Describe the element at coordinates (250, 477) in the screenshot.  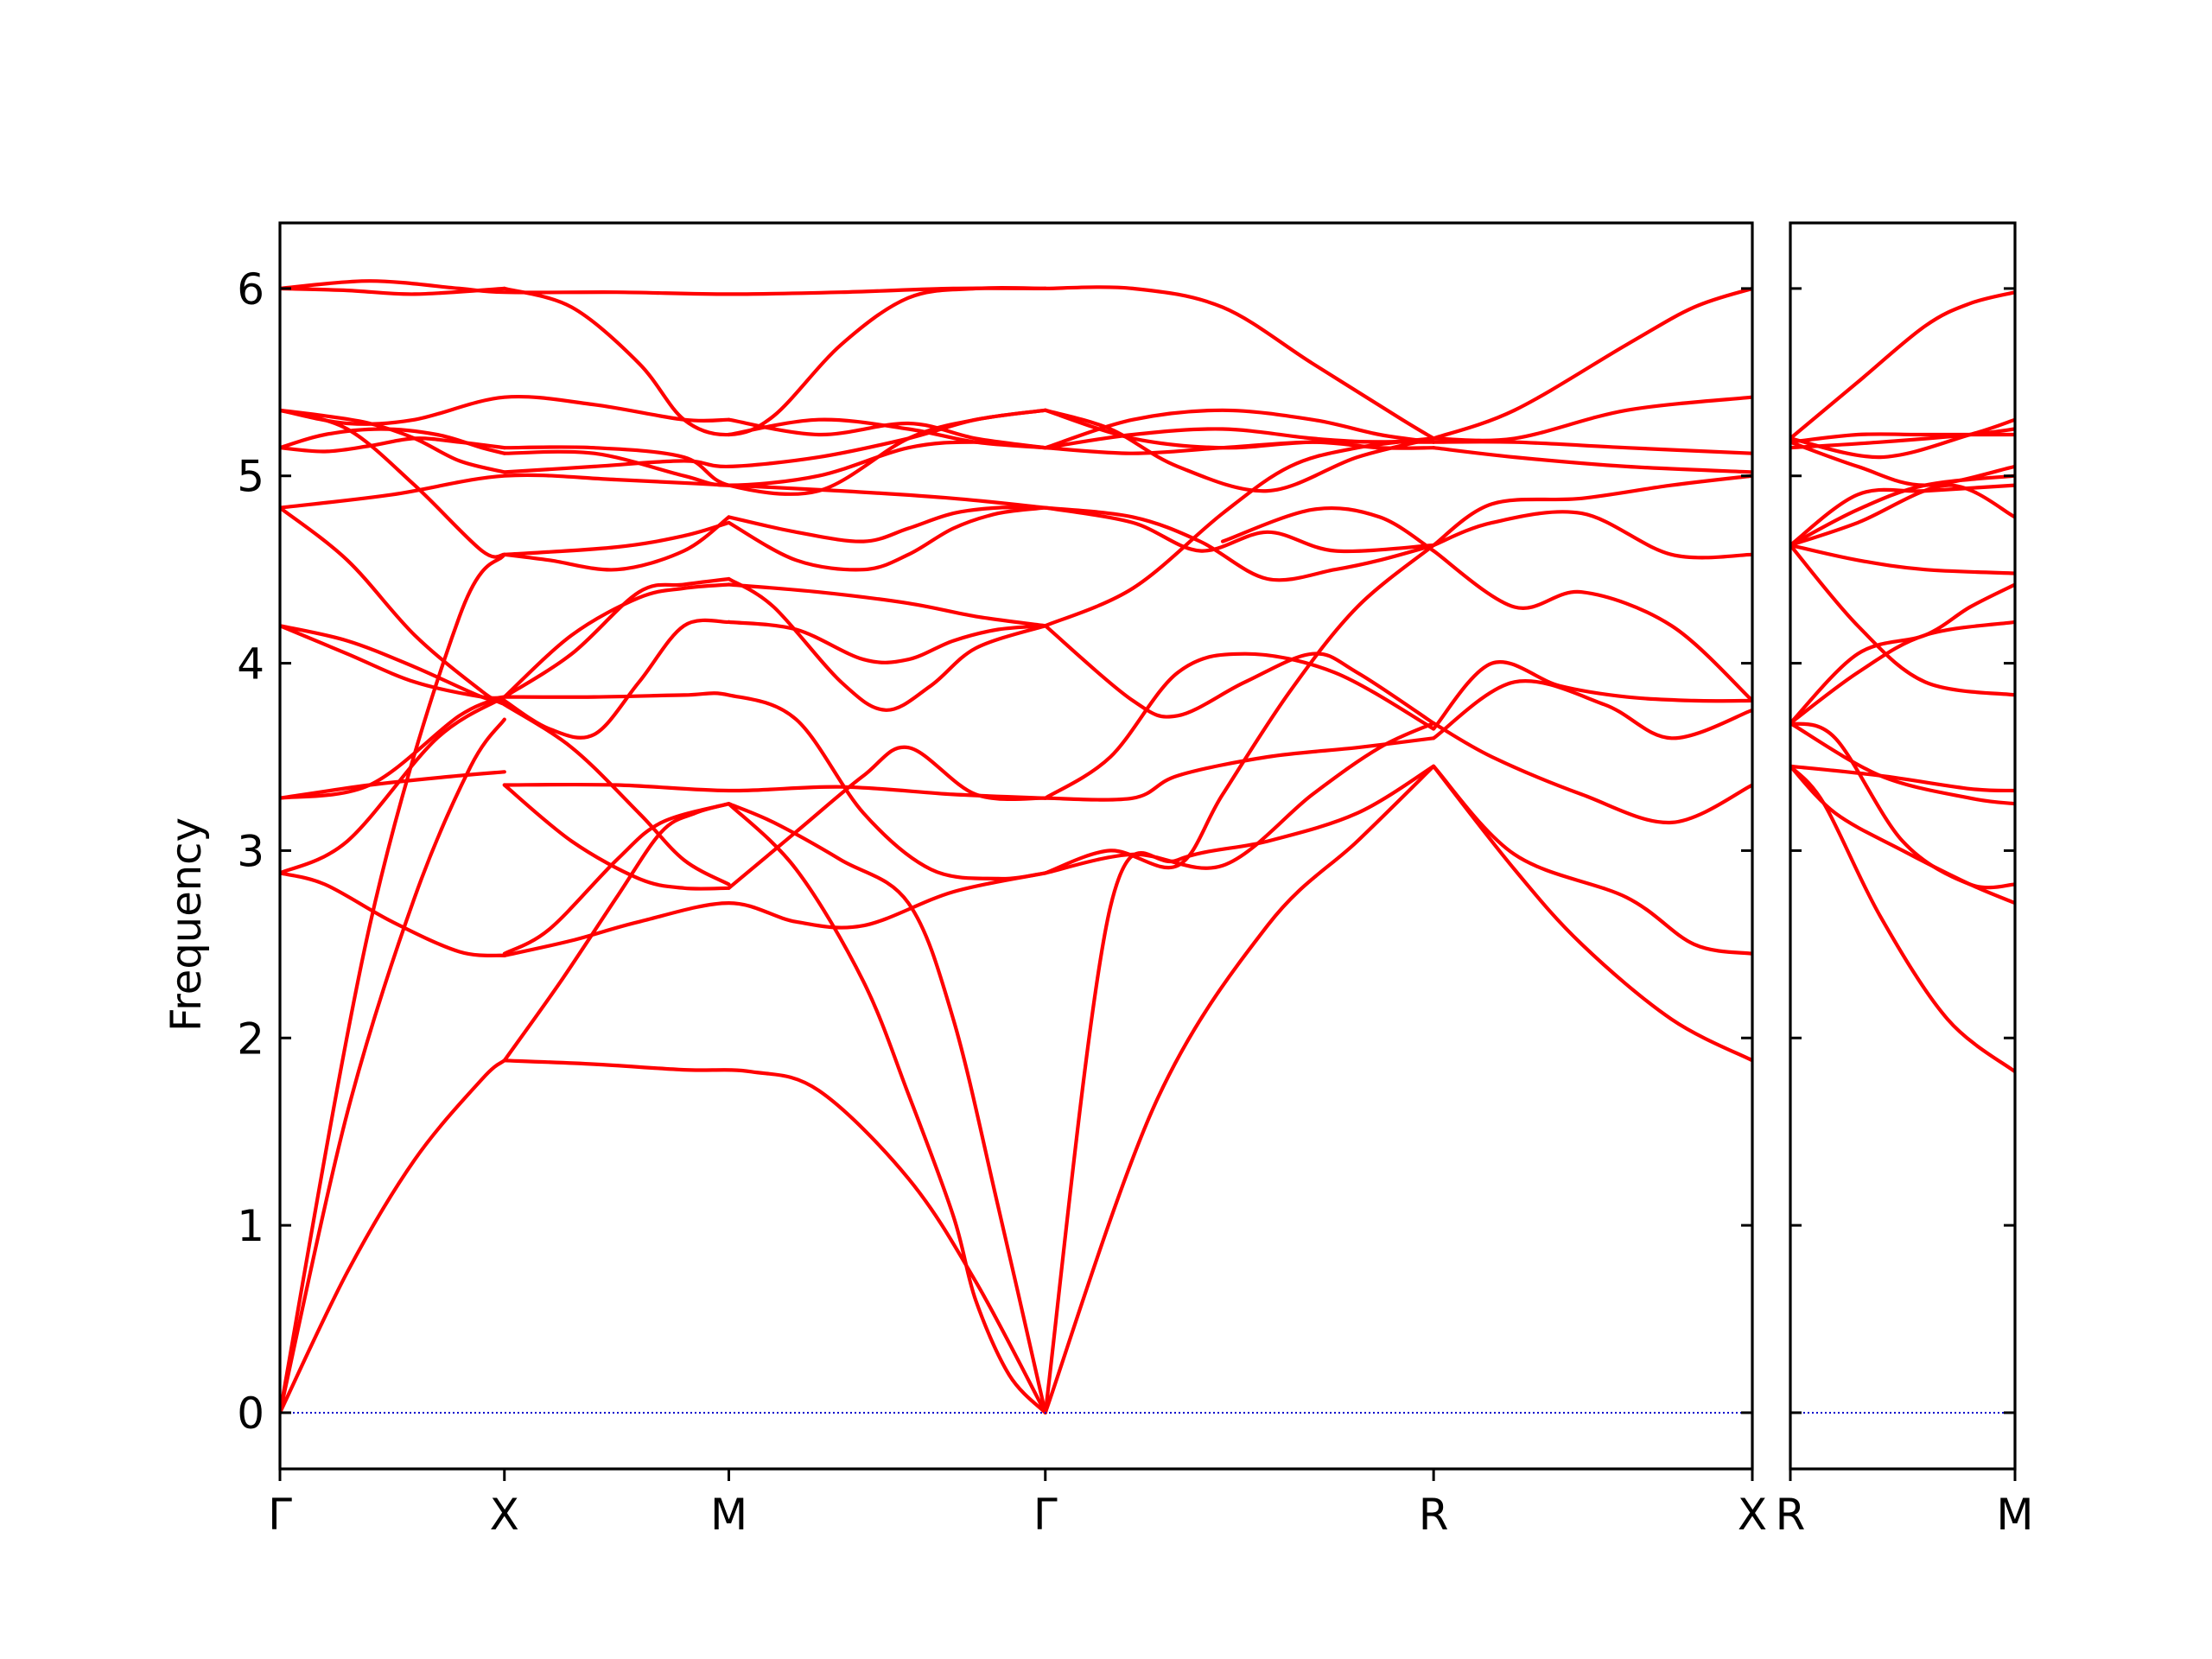
I see `y-tick-label: 5` at that location.